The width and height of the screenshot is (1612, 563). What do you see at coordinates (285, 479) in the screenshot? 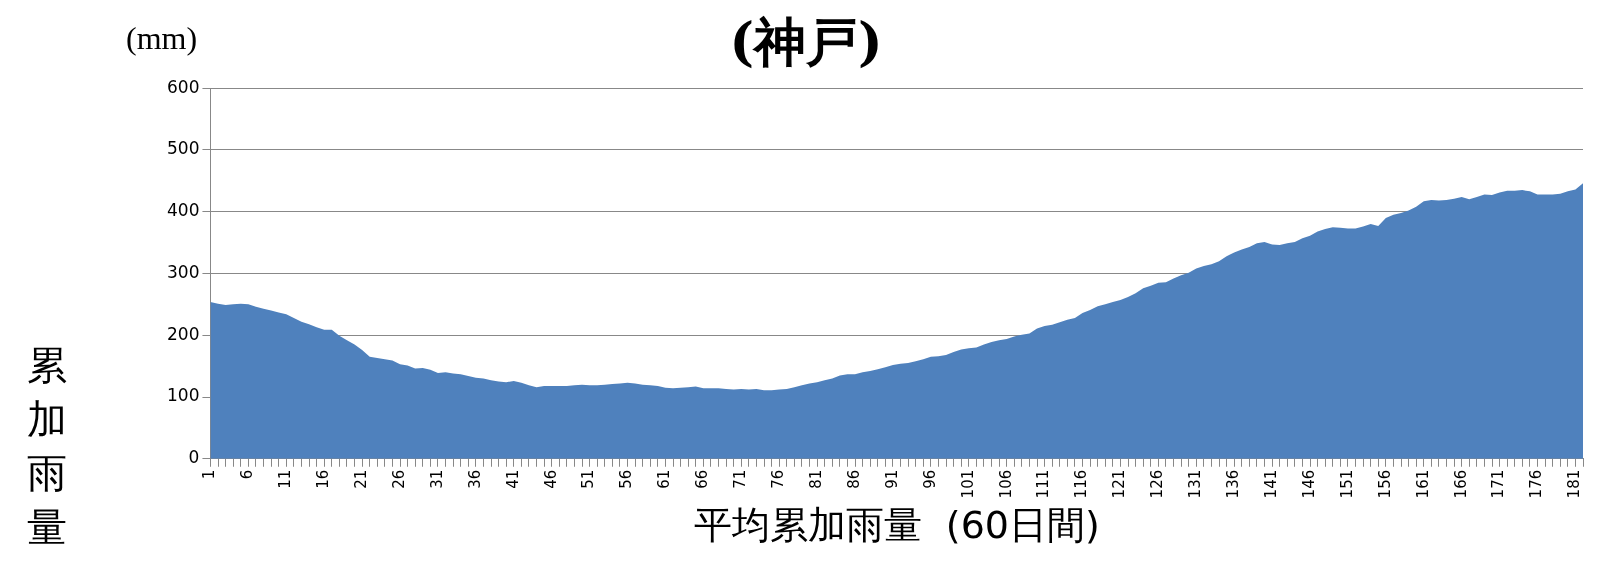
I see `x-tick-label: 11` at bounding box center [285, 479].